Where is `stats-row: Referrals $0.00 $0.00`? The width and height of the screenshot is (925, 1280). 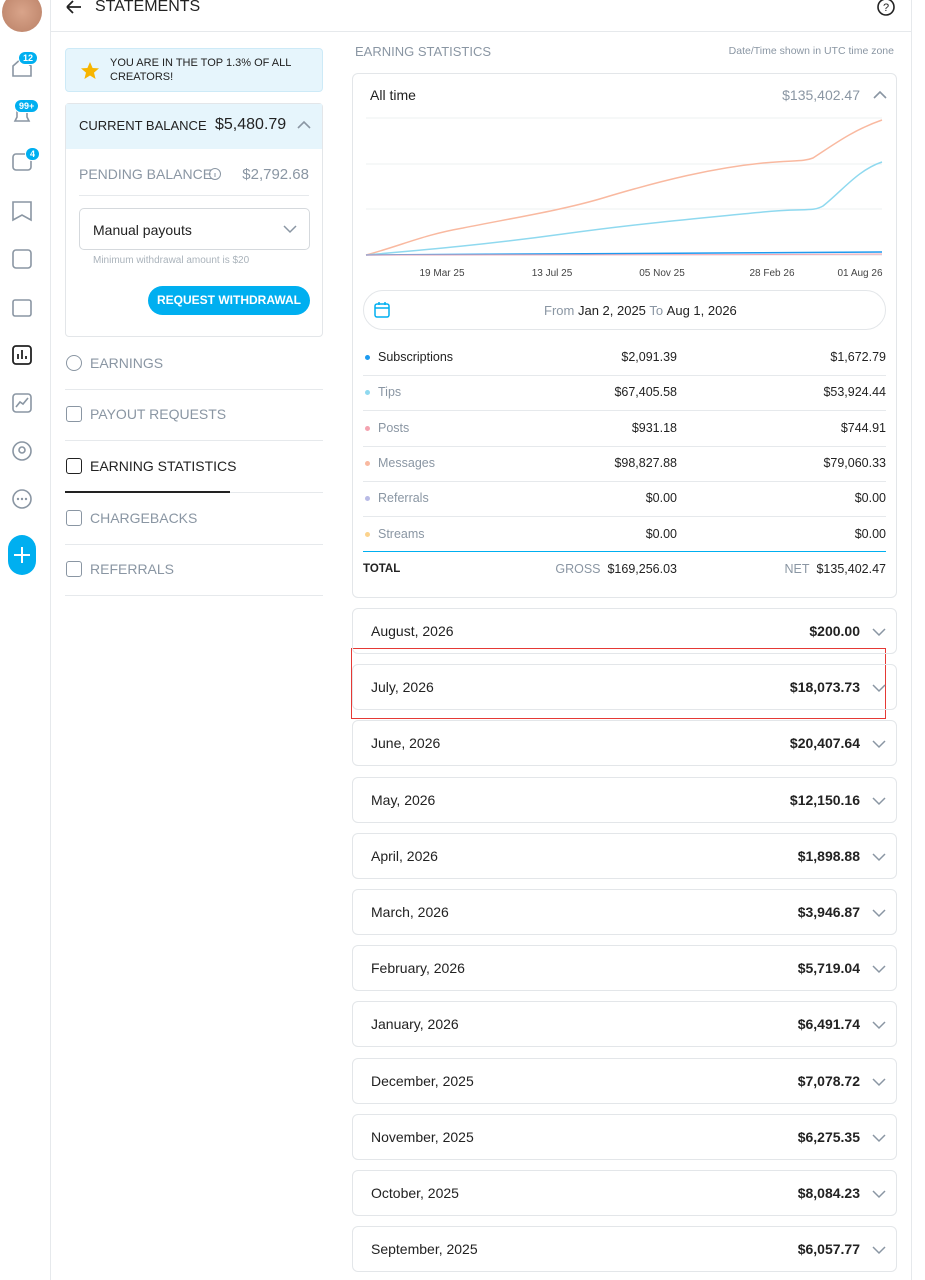 stats-row: Referrals $0.00 $0.00 is located at coordinates (624, 499).